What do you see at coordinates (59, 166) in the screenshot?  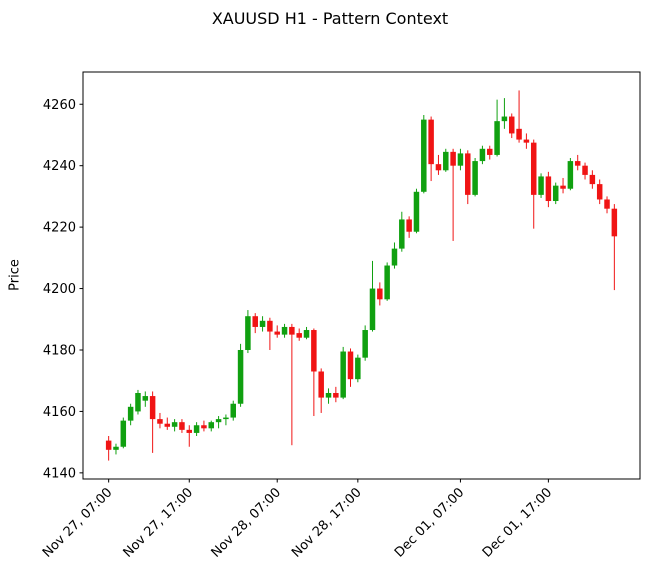 I see `y-tick-label: 4240` at bounding box center [59, 166].